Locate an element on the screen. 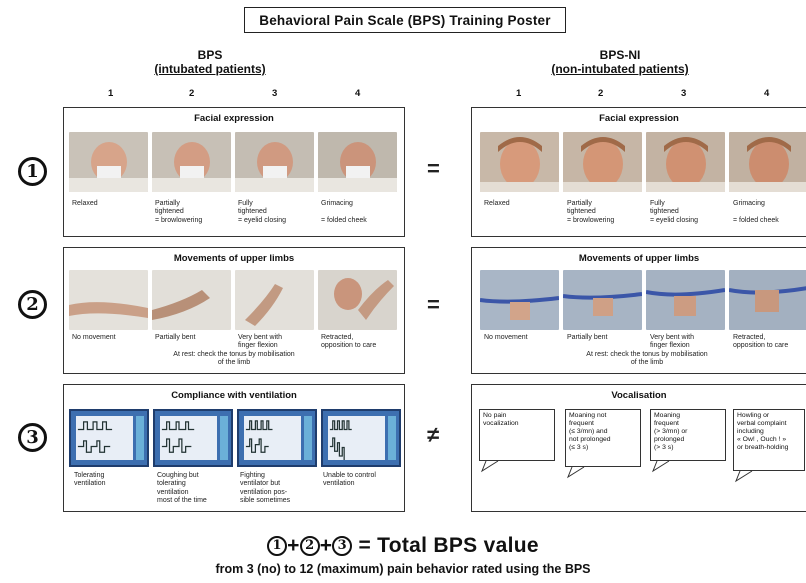 Image resolution: width=806 pixels, height=583 pixels. score-caption: Unable to control ventilation is located at coordinates (349, 480).